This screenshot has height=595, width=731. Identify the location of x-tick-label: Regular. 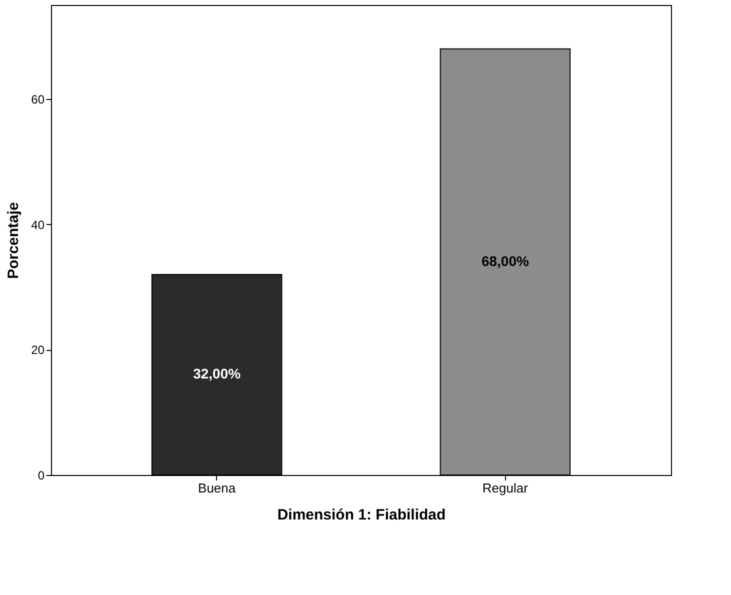
(505, 488).